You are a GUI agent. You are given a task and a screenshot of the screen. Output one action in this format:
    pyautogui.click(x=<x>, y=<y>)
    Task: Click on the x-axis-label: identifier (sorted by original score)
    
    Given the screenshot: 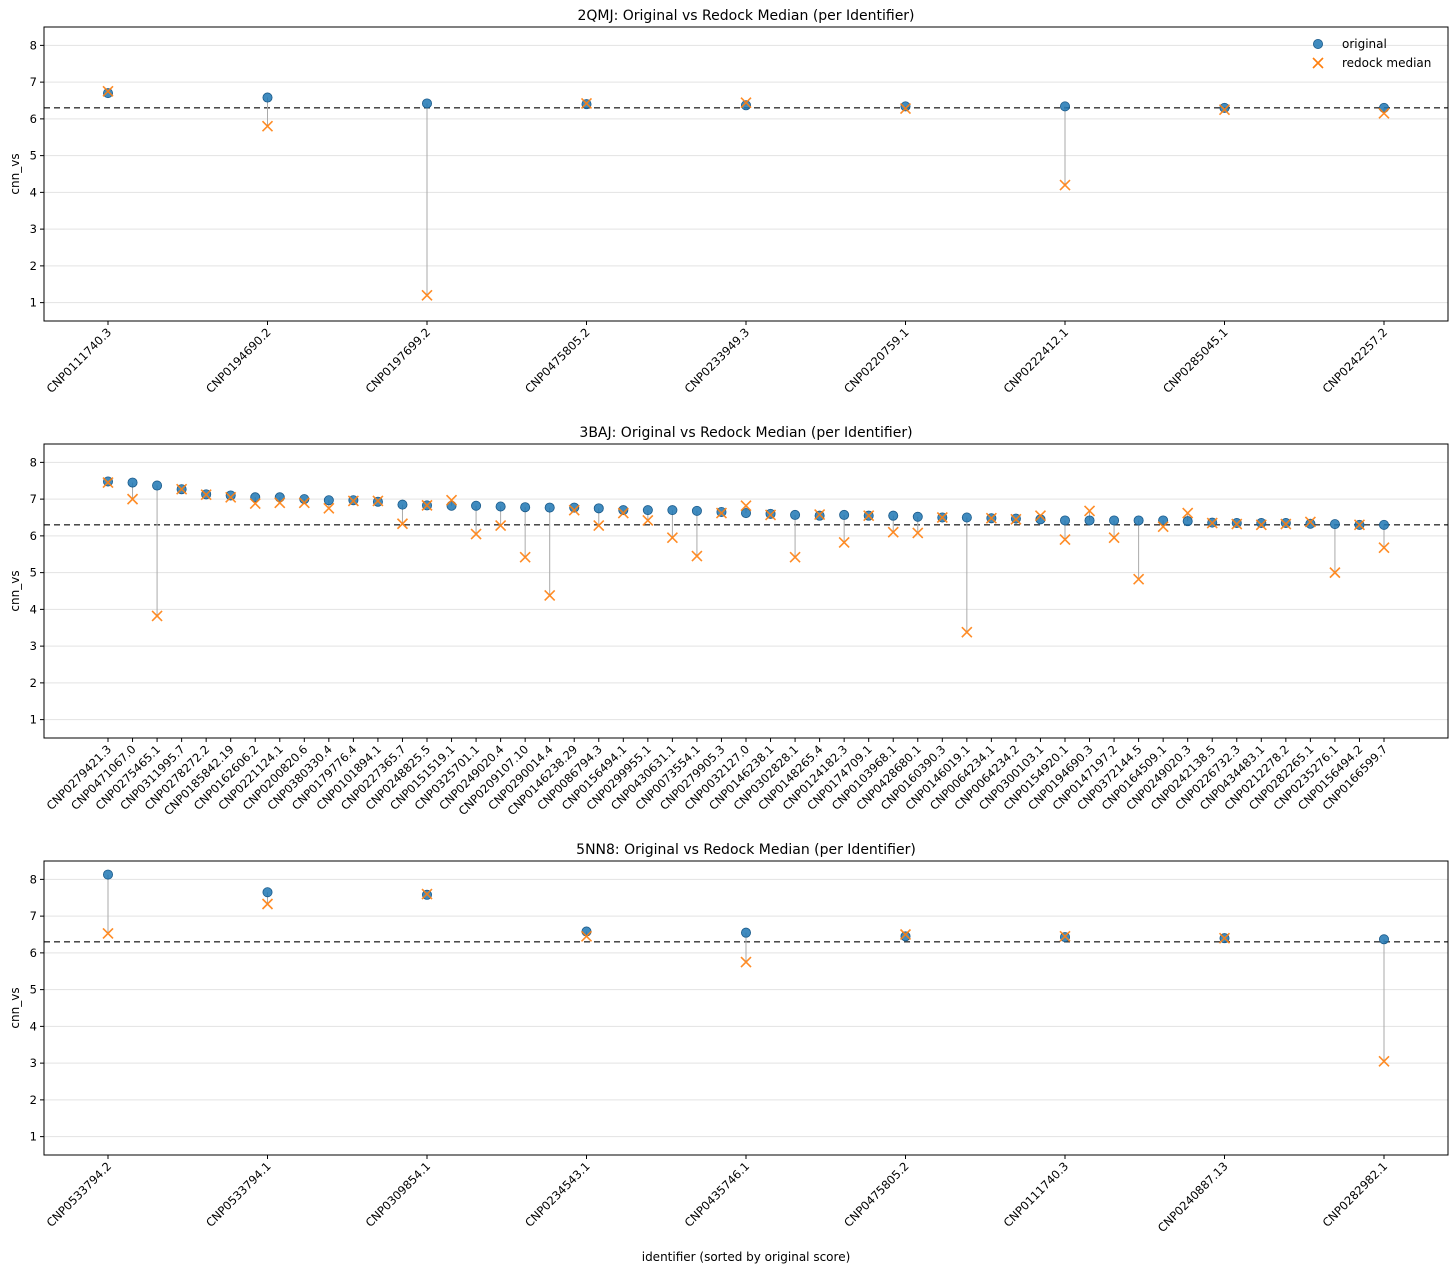 What is the action you would take?
    pyautogui.click(x=746, y=1257)
    